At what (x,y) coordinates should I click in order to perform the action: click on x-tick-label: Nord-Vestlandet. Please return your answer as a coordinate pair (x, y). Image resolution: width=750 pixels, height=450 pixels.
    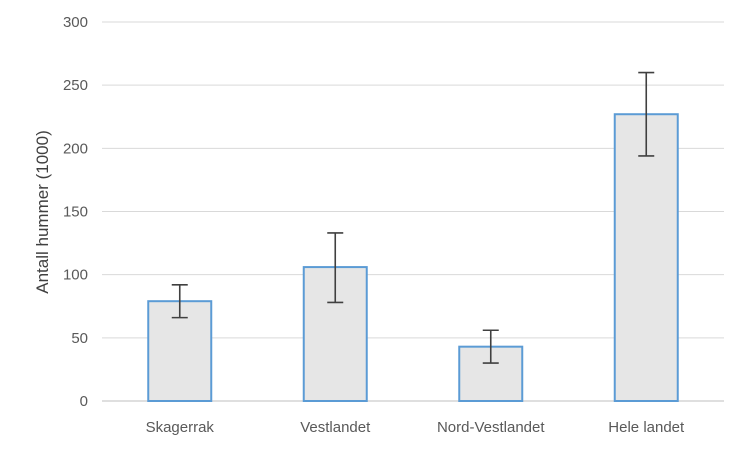
    Looking at the image, I should click on (491, 427).